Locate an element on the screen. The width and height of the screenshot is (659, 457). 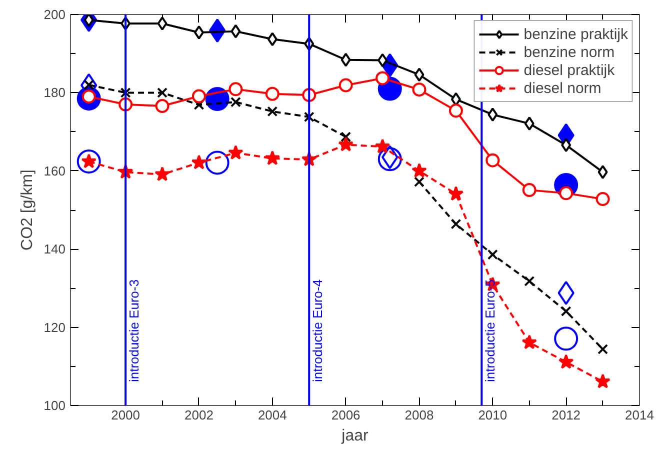
x-tick-label: 2014 is located at coordinates (639, 415).